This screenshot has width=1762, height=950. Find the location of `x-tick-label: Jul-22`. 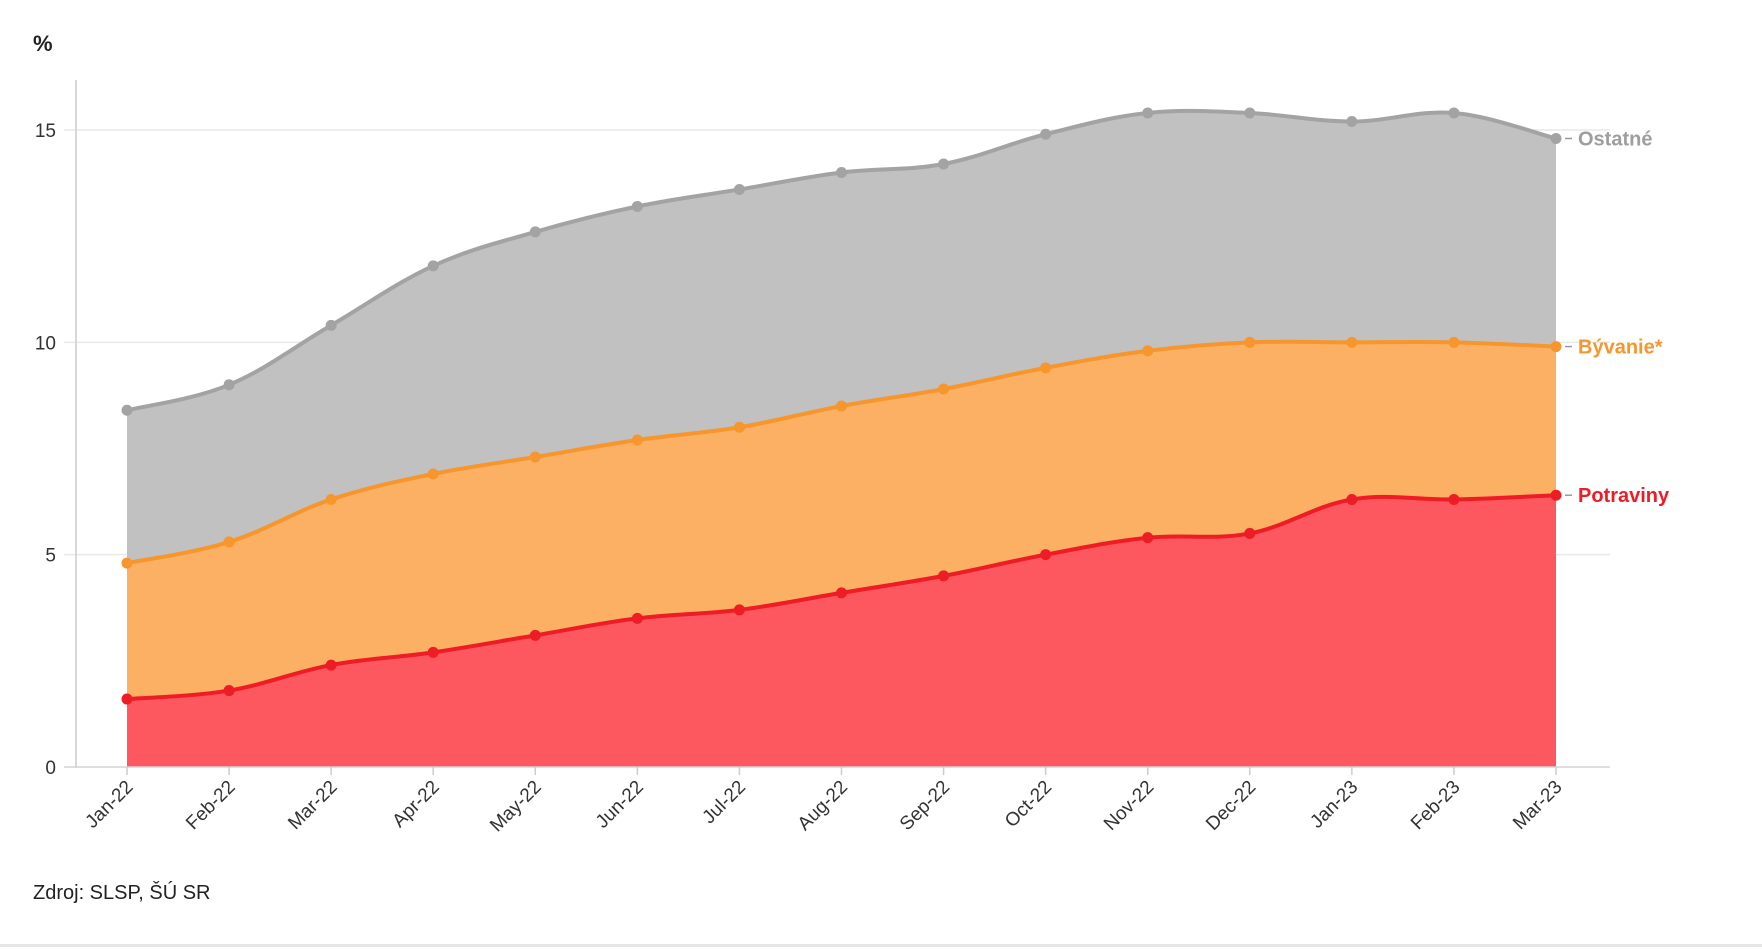

x-tick-label: Jul-22 is located at coordinates (724, 802).